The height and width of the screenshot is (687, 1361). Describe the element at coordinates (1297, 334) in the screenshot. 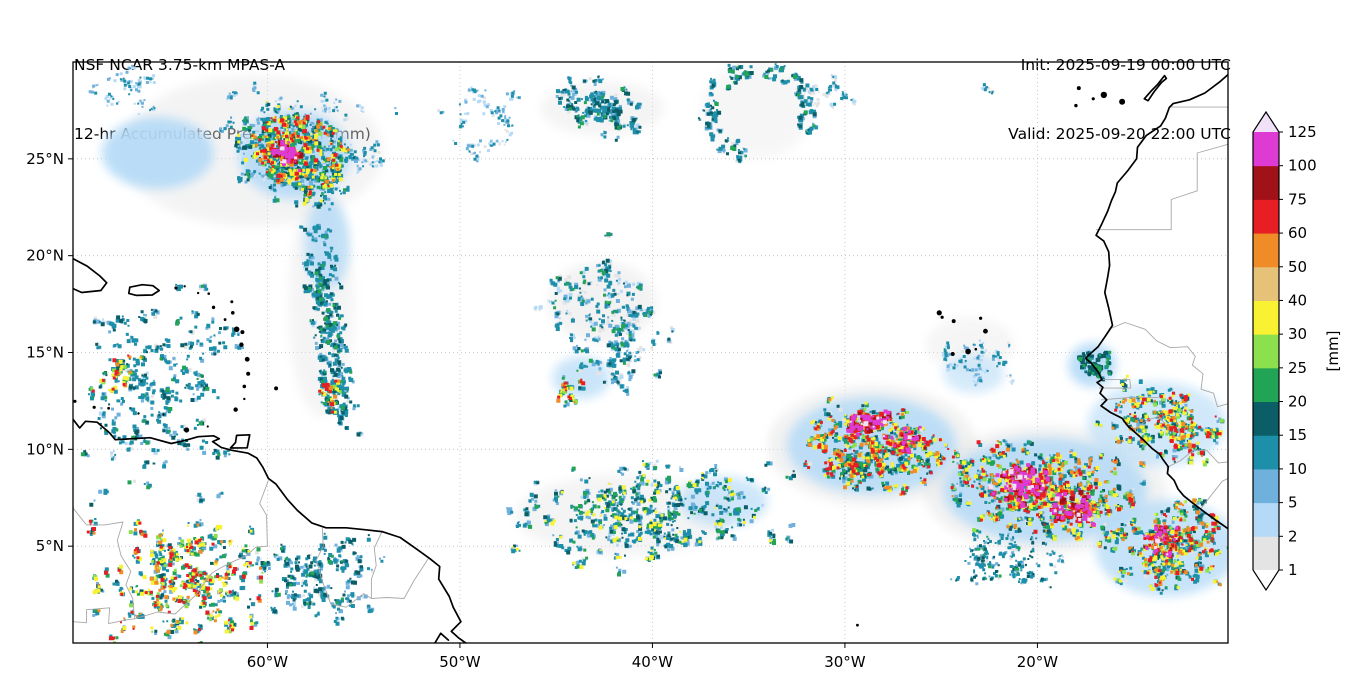

I see `colorbar-tick-label: 30` at that location.